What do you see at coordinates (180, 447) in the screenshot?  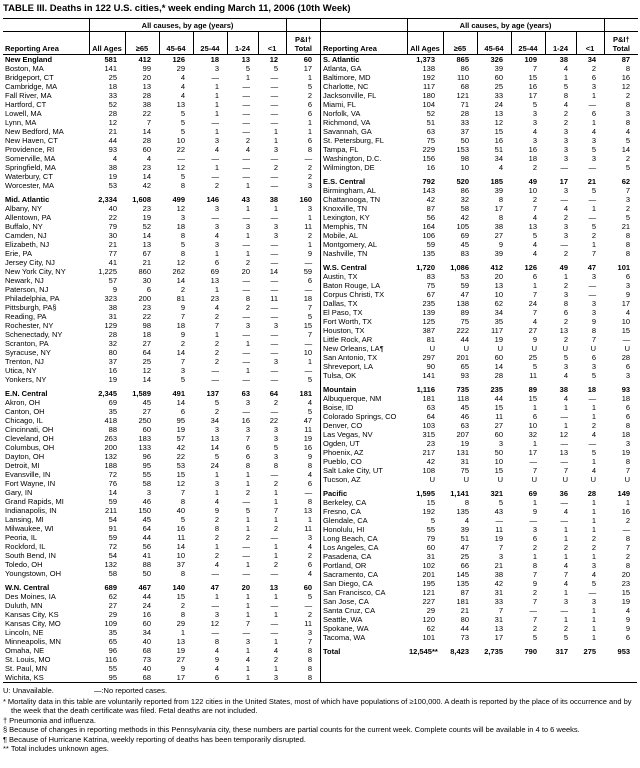 I see `value-cell: 42` at bounding box center [180, 447].